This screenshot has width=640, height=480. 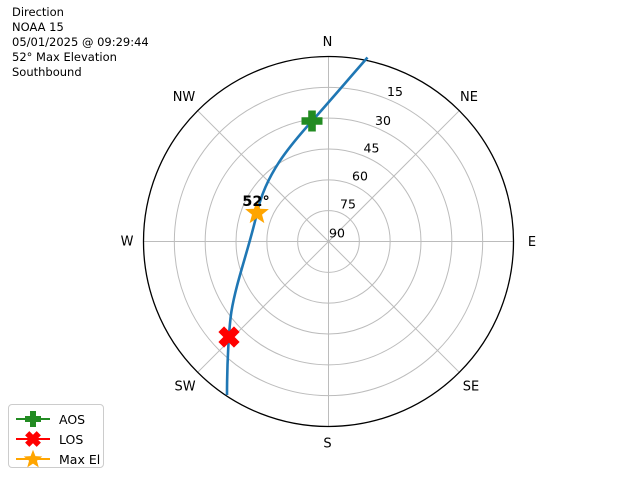 I want to click on elevation-tick-labels: 15 30 45 60 75 90, so click(x=366, y=162).